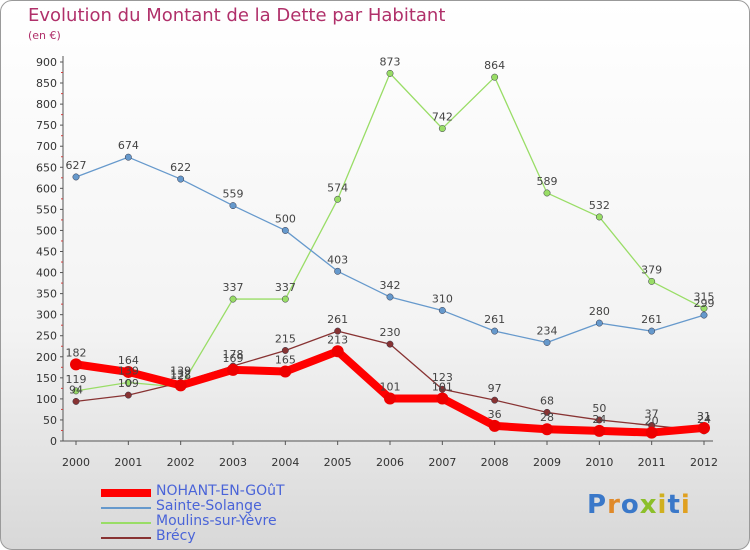 The image size is (750, 550). I want to click on data-label: 589, so click(547, 181).